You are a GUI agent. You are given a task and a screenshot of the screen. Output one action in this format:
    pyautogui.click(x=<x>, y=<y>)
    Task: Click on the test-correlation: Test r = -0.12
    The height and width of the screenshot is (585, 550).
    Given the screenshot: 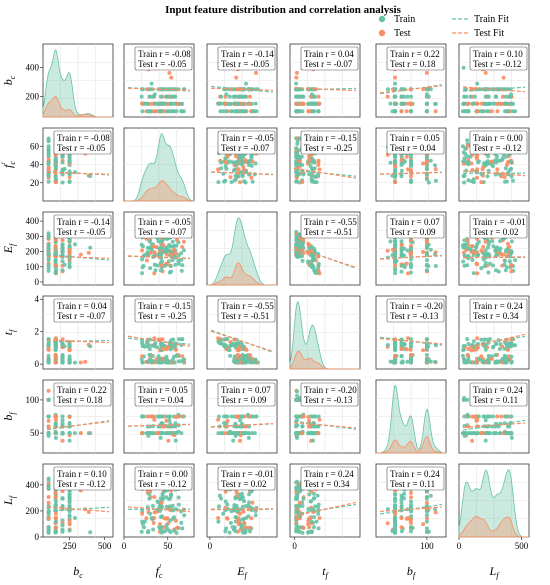 What is the action you would take?
    pyautogui.click(x=497, y=64)
    